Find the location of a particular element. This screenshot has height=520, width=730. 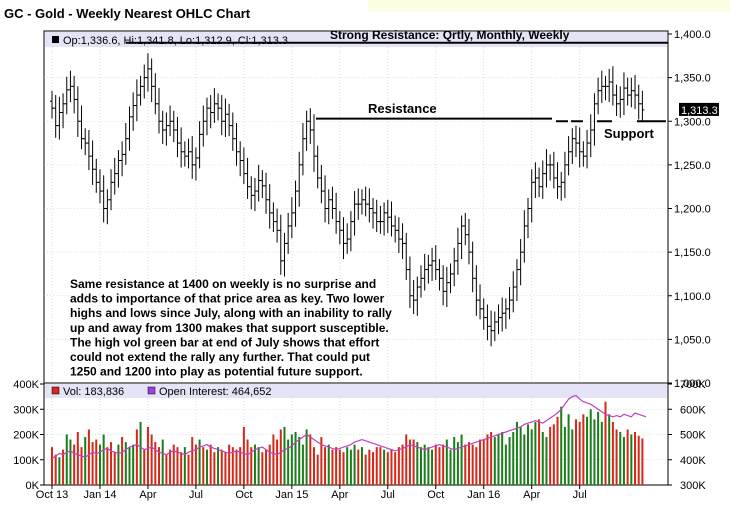

price-tick-label: 1,050.0 is located at coordinates (692, 340).